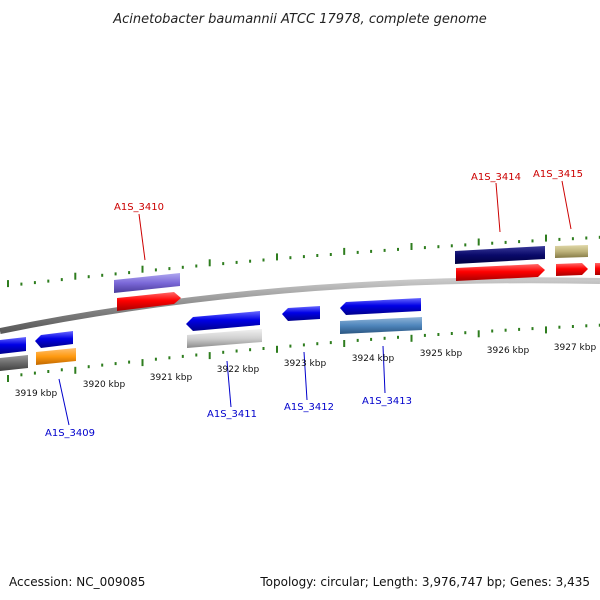 The image size is (600, 600). I want to click on forward-label-leaders, so click(355, 220).